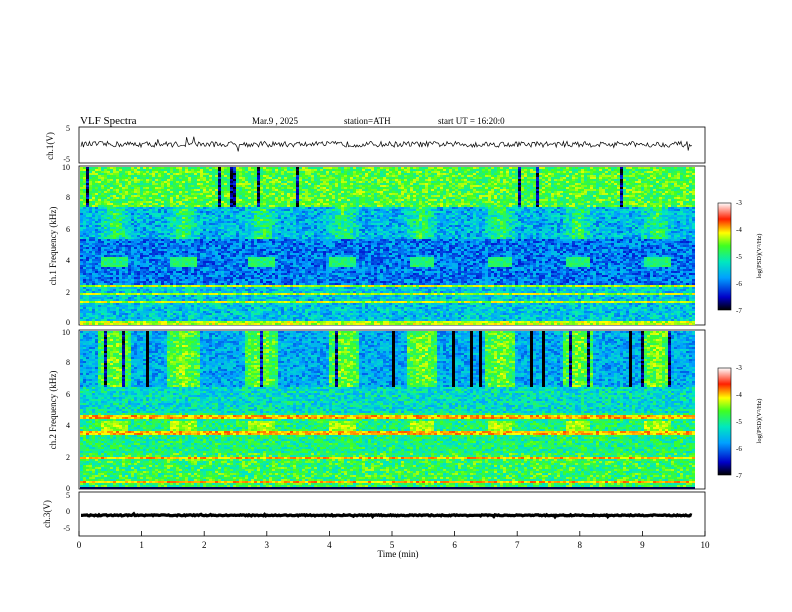 The width and height of the screenshot is (792, 612). What do you see at coordinates (50, 146) in the screenshot?
I see `ch1-ylabel: ch.1(V)` at bounding box center [50, 146].